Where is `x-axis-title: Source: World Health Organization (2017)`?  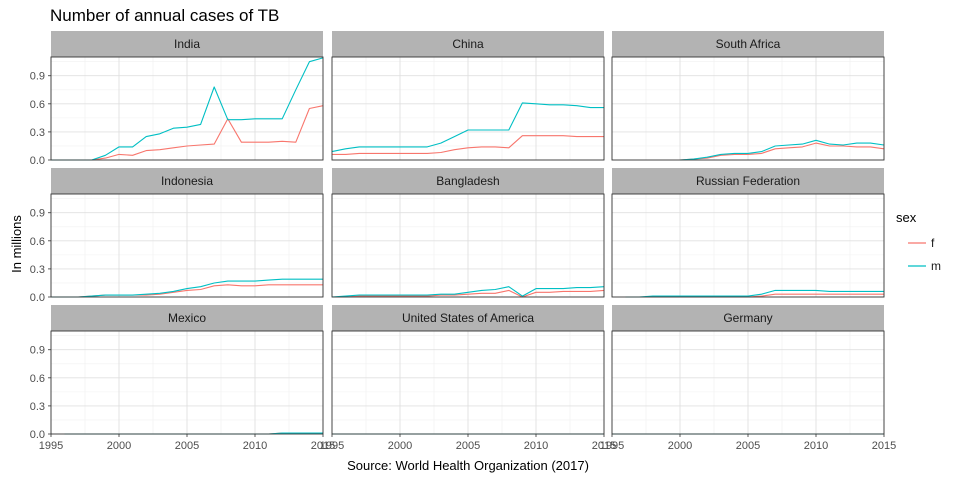 x-axis-title: Source: World Health Organization (2017) is located at coordinates (468, 465).